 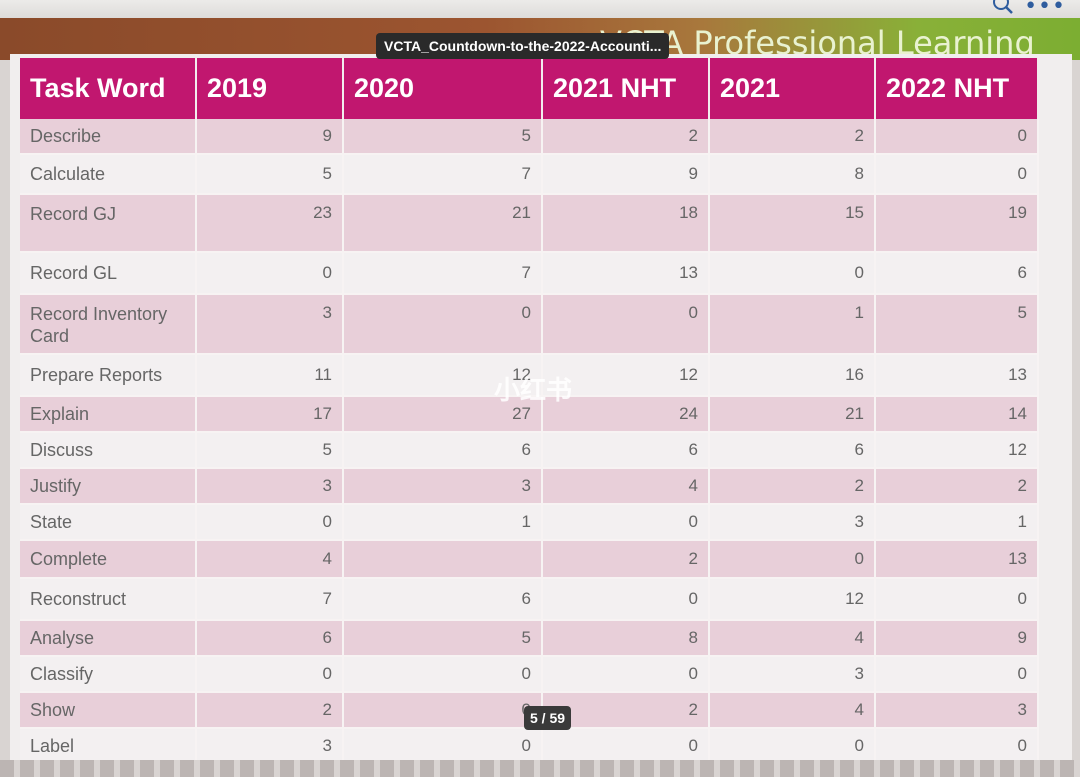 What do you see at coordinates (108, 522) in the screenshot?
I see `task-word-cell: State` at bounding box center [108, 522].